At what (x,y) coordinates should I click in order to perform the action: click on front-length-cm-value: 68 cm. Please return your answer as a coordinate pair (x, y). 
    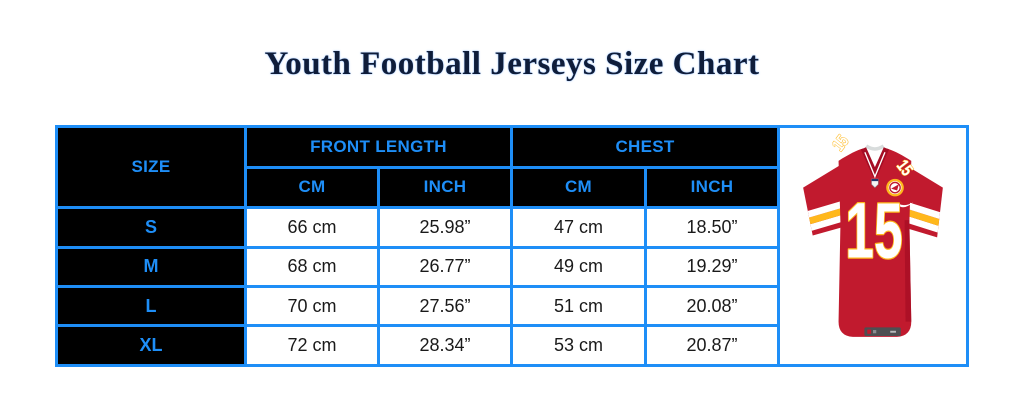
    Looking at the image, I should click on (312, 267).